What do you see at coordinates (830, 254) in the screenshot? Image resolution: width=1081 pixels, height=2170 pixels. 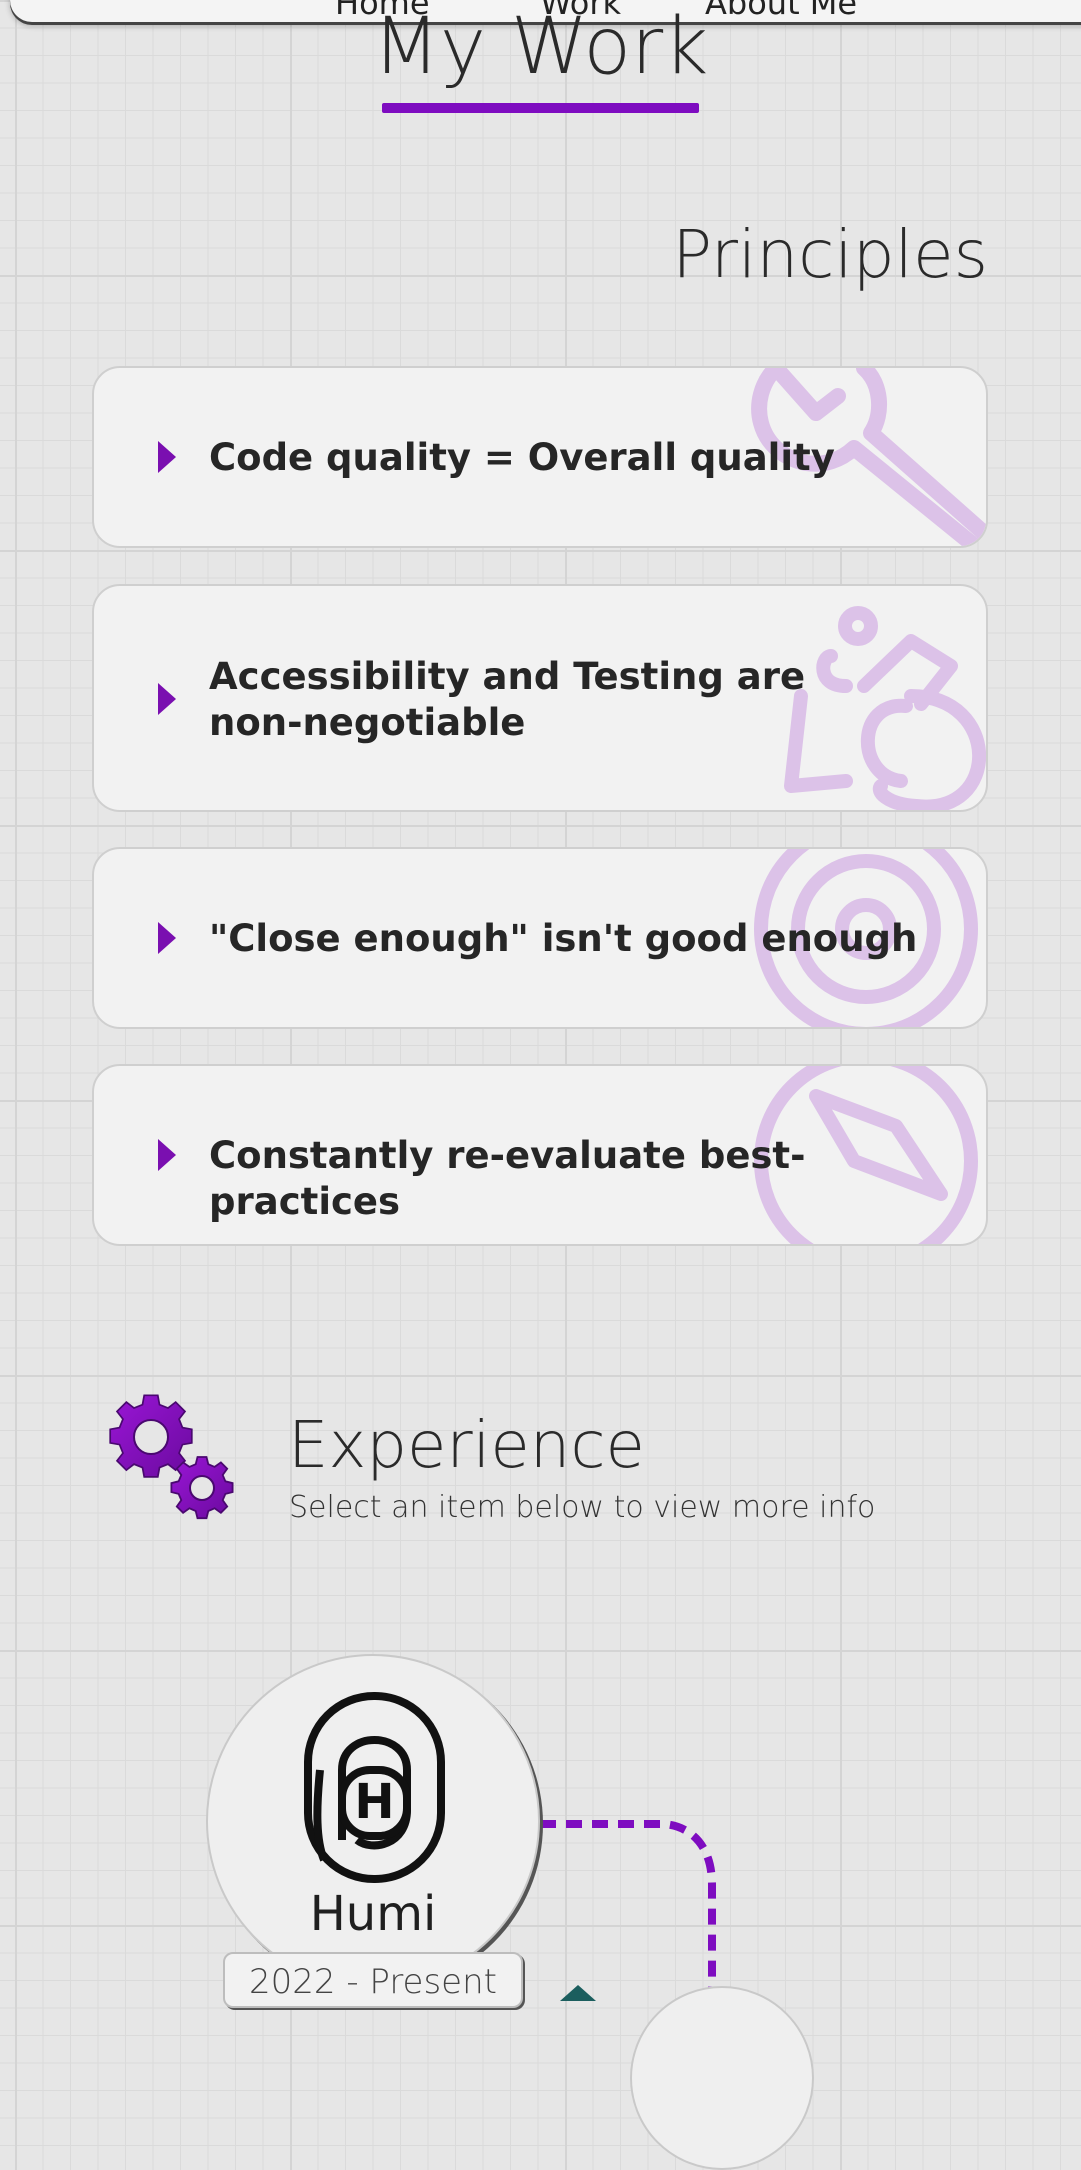 I see `principles-heading: Principles` at bounding box center [830, 254].